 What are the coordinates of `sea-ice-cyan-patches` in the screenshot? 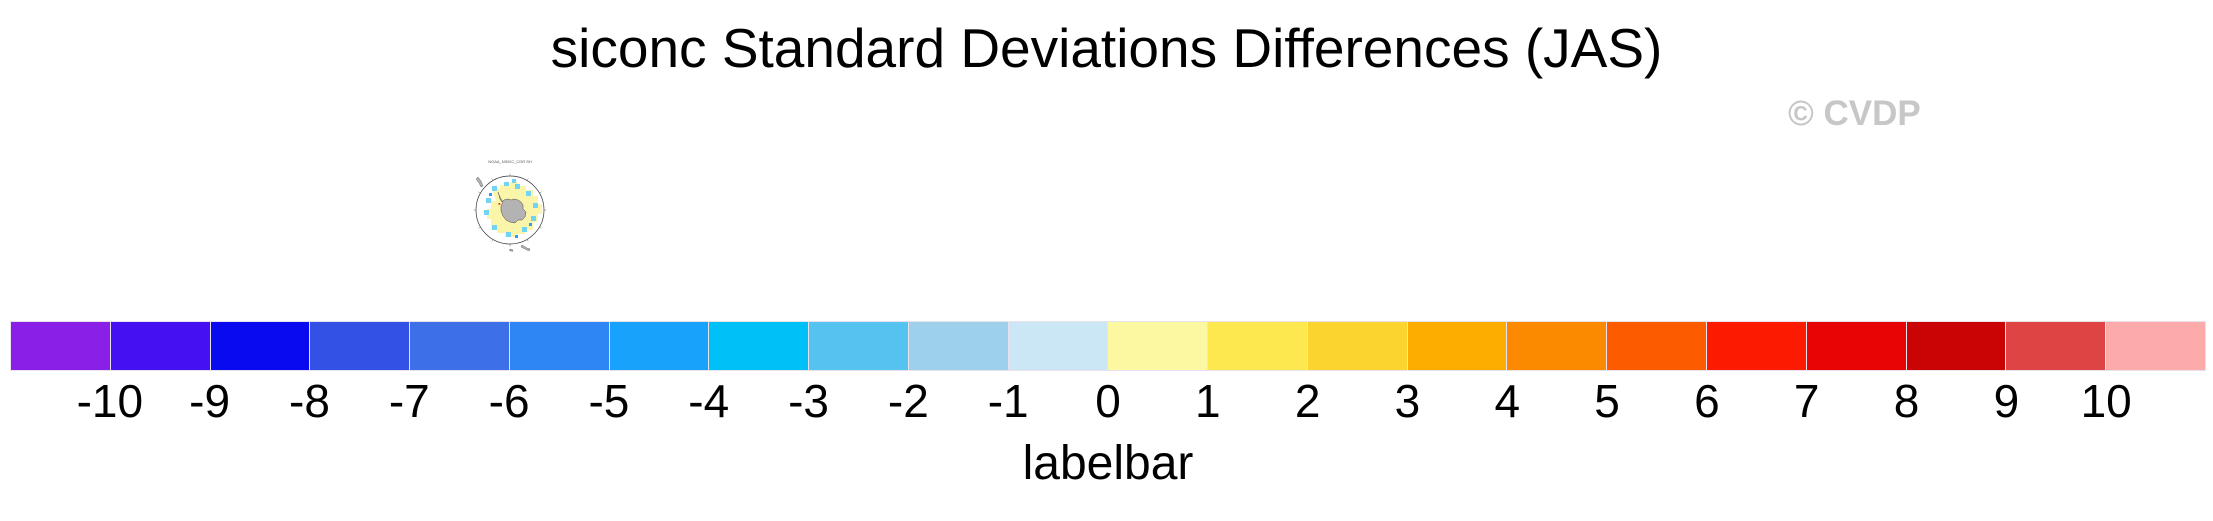 It's located at (511, 208).